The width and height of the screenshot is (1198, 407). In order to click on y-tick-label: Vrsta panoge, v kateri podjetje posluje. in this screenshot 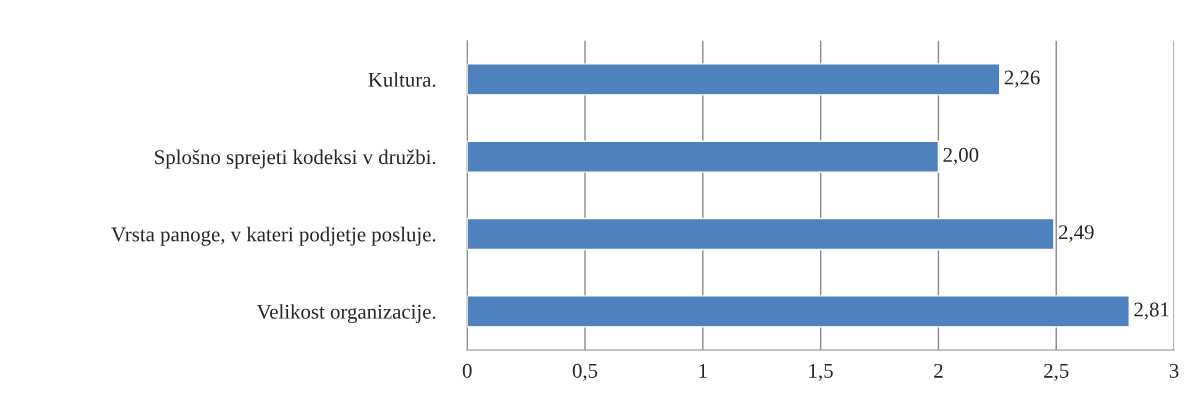, I will do `click(273, 236)`.